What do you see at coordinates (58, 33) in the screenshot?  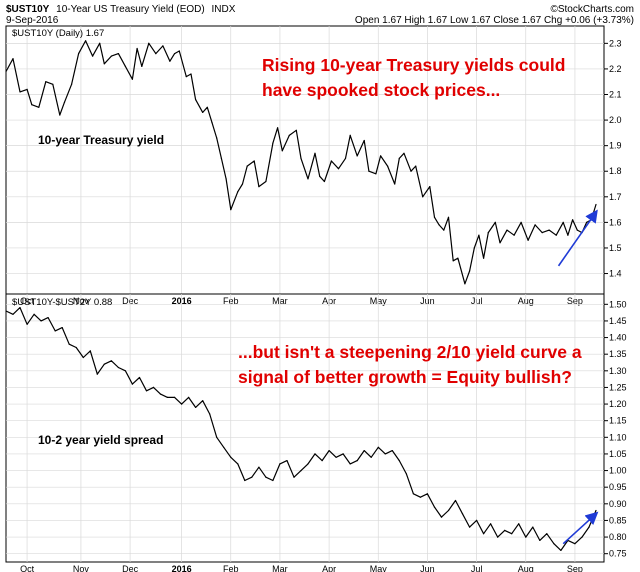 I see `series-legend: $UST10Y (Daily) 1.67` at bounding box center [58, 33].